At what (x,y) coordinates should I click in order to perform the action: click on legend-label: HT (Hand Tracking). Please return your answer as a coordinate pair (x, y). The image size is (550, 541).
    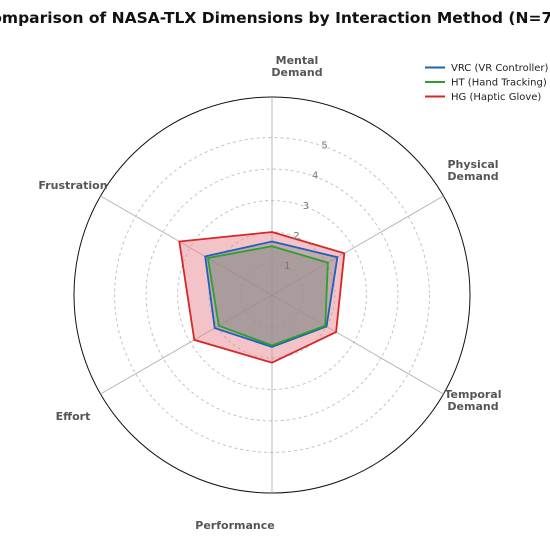
    Looking at the image, I should click on (499, 83).